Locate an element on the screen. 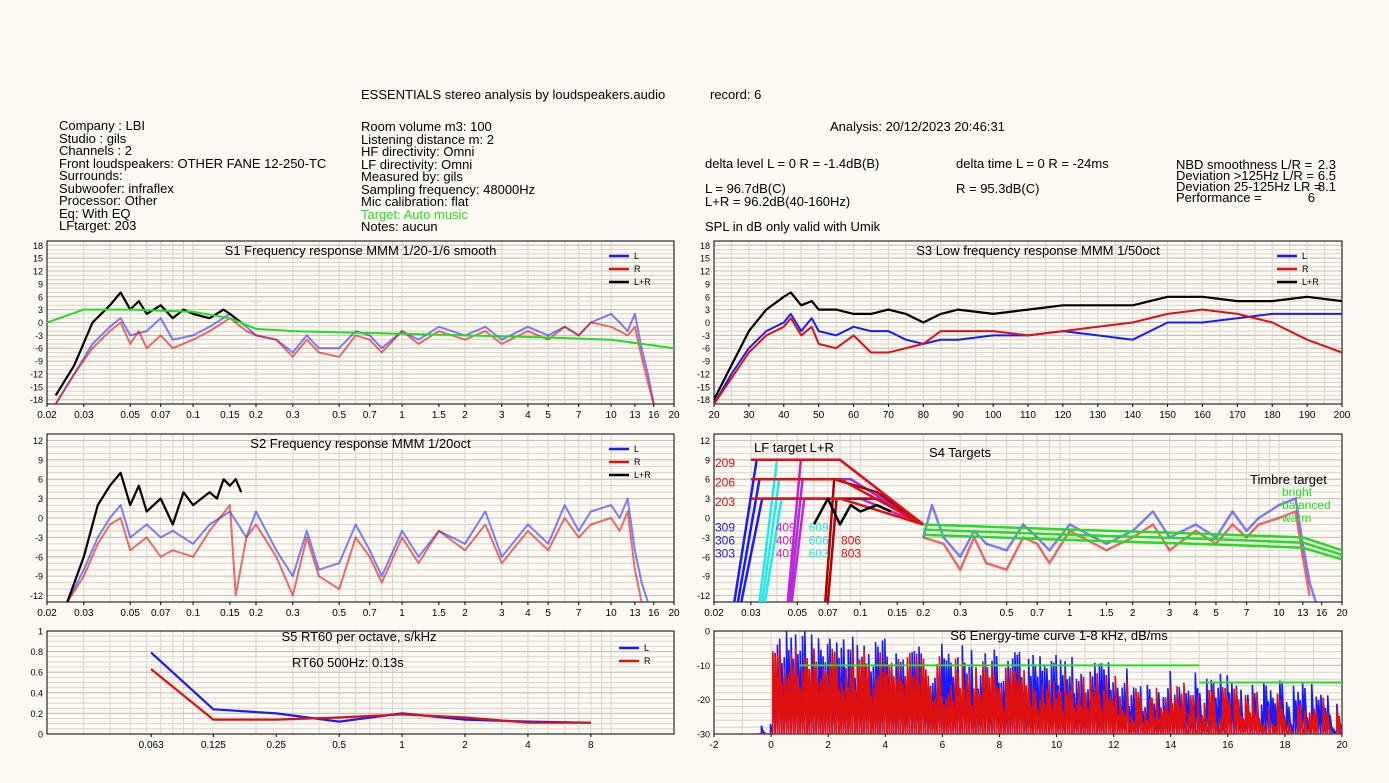 The height and width of the screenshot is (783, 1389). level-lr: L+R = 96.2dB(40-160Hz) is located at coordinates (778, 201).